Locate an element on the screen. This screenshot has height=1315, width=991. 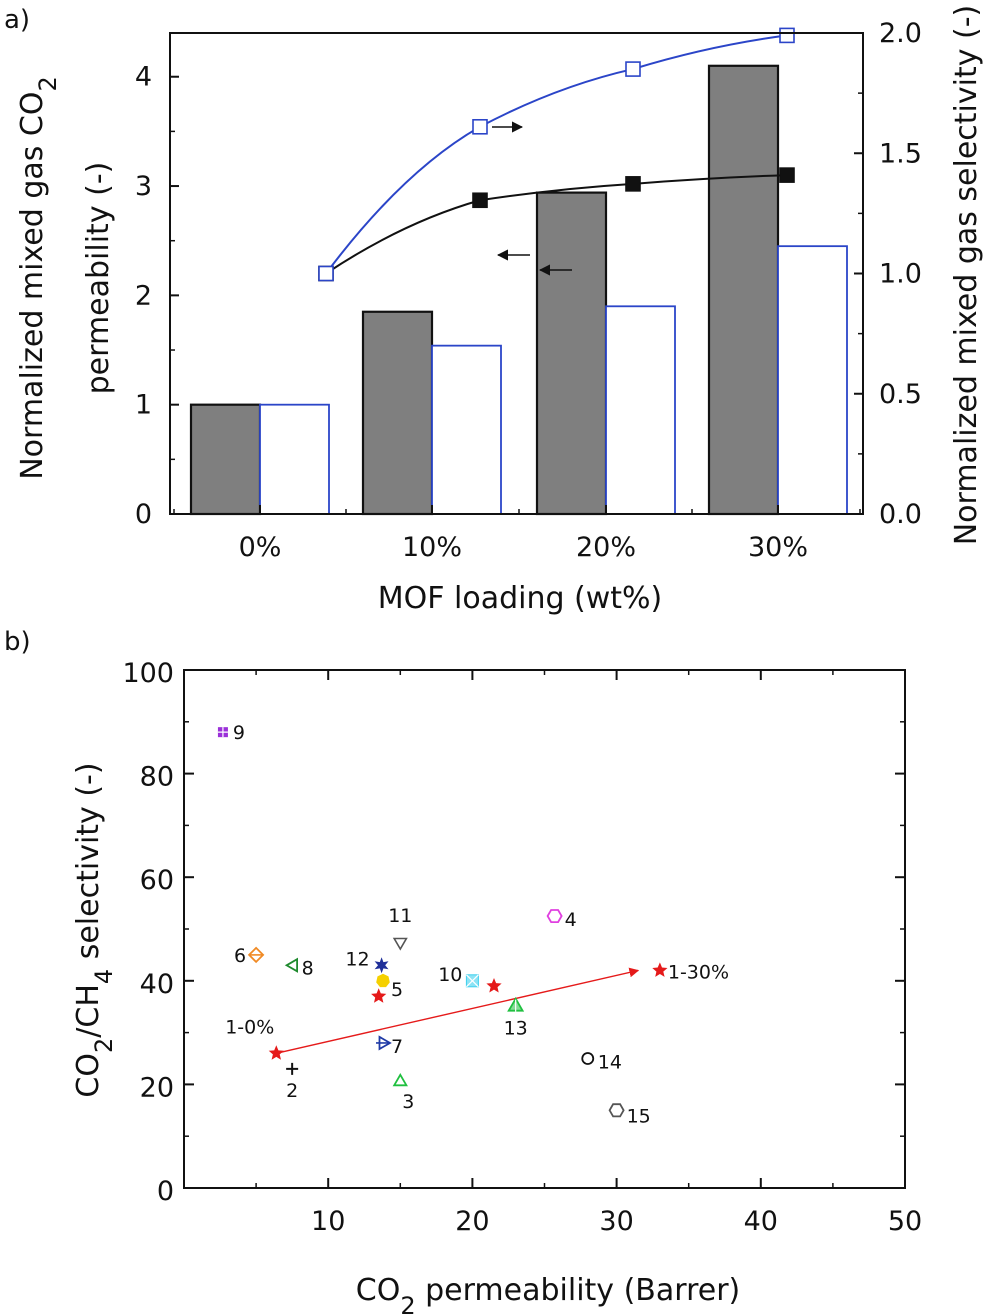
panel-b-trend is located at coordinates (458, 1011).